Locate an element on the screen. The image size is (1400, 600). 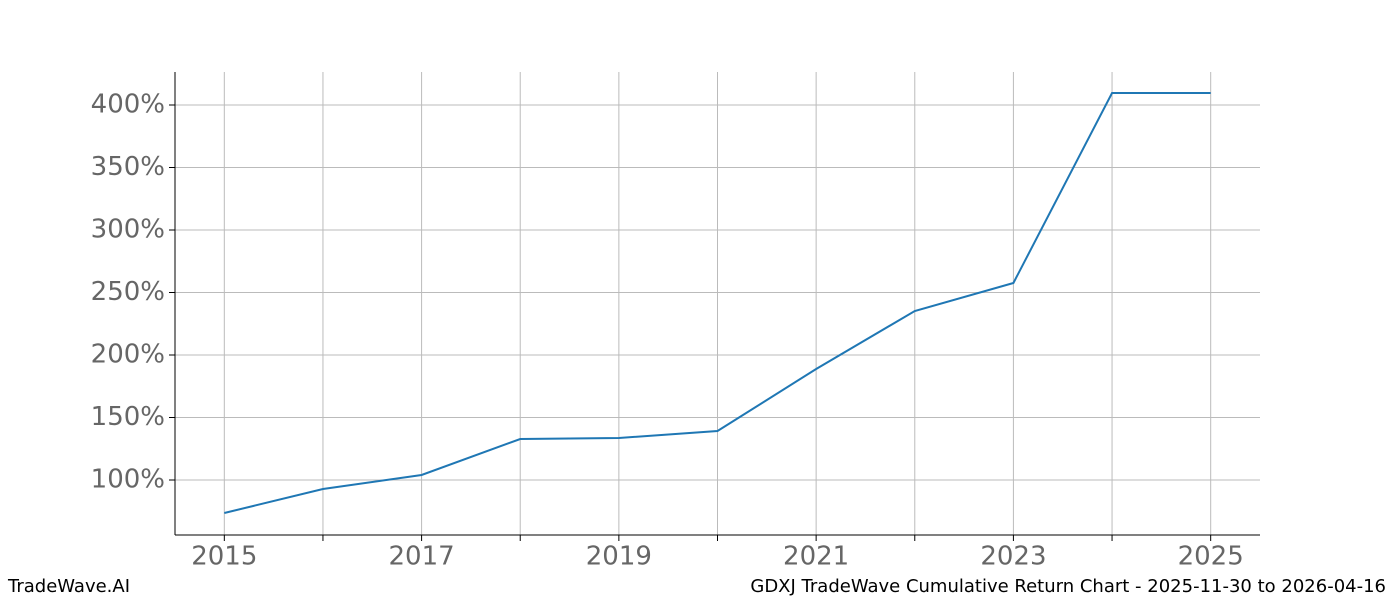
x-tick-label: 2015 is located at coordinates (224, 557).